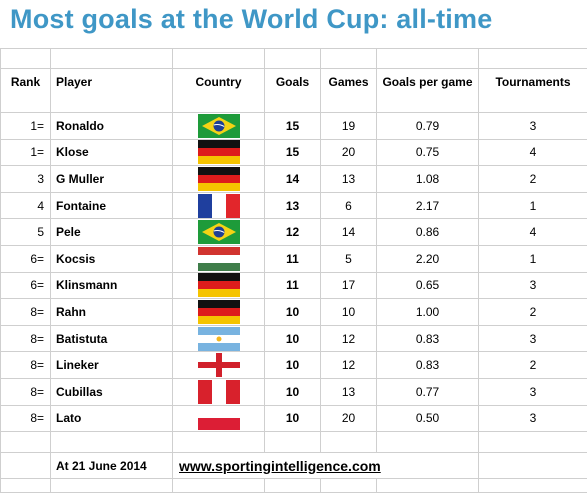 This screenshot has width=587, height=493. Describe the element at coordinates (111, 179) in the screenshot. I see `player-cell: G Muller` at that location.